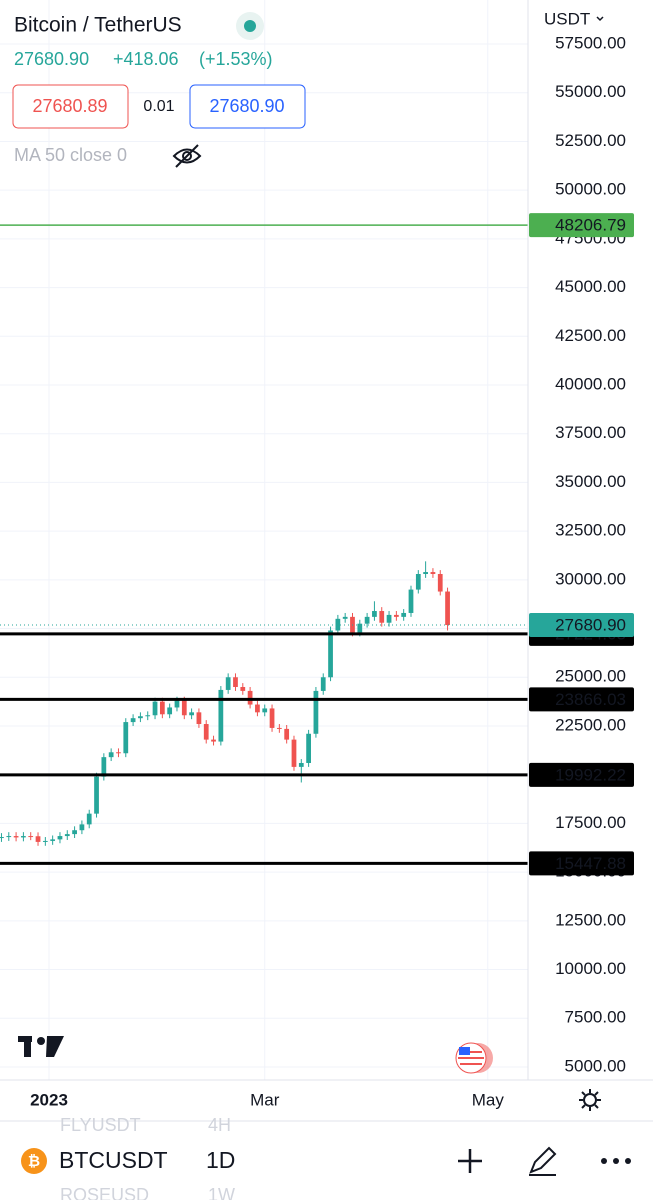 This screenshot has width=653, height=1200. What do you see at coordinates (187, 156) in the screenshot?
I see `hide-icon` at bounding box center [187, 156].